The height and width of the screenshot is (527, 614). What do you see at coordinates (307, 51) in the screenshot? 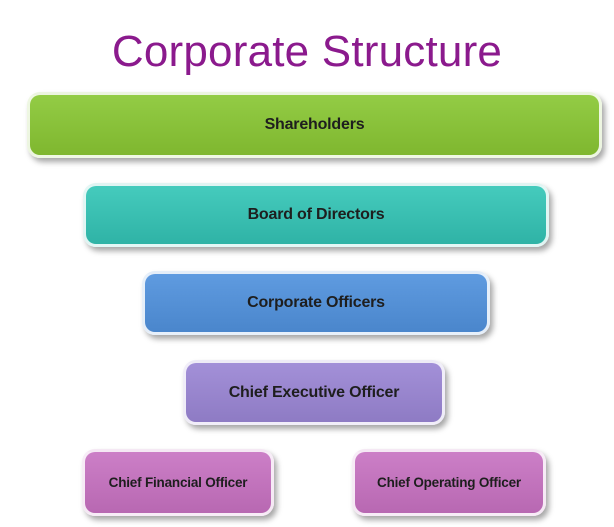
I see `diagram-title: Corporate Structure` at bounding box center [307, 51].